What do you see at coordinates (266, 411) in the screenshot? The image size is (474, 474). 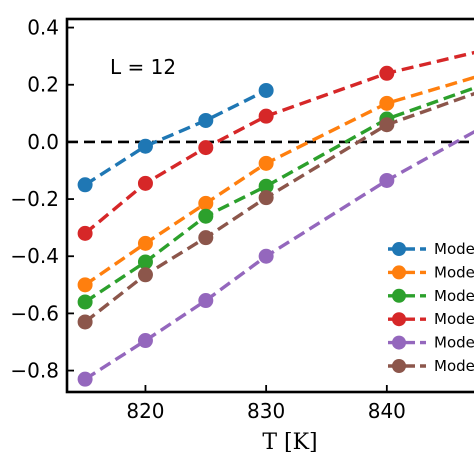 I see `x-tick-label: 830` at bounding box center [266, 411].